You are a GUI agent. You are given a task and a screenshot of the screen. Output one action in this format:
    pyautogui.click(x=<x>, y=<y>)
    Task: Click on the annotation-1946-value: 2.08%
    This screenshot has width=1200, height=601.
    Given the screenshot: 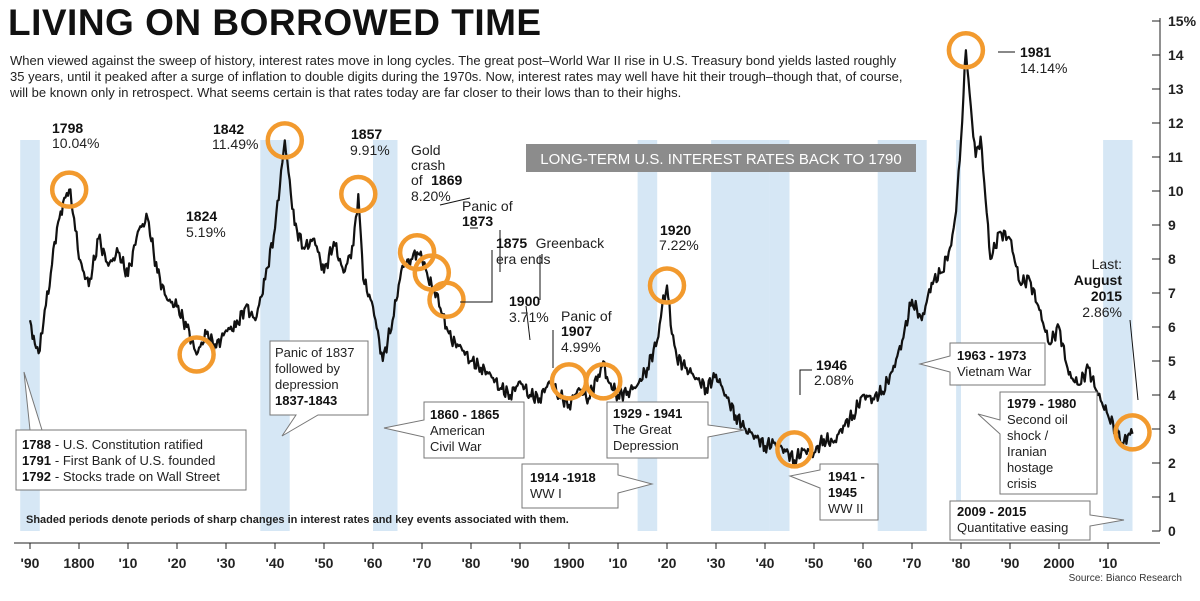 What is the action you would take?
    pyautogui.click(x=834, y=380)
    